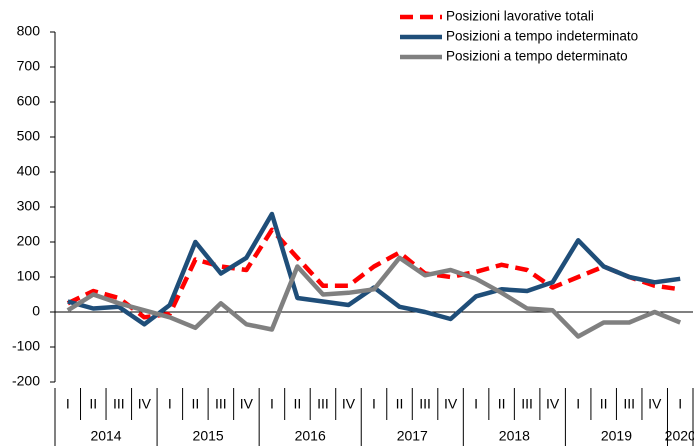 The height and width of the screenshot is (446, 694). What do you see at coordinates (29, 241) in the screenshot?
I see `y-tick-label: 200` at bounding box center [29, 241].